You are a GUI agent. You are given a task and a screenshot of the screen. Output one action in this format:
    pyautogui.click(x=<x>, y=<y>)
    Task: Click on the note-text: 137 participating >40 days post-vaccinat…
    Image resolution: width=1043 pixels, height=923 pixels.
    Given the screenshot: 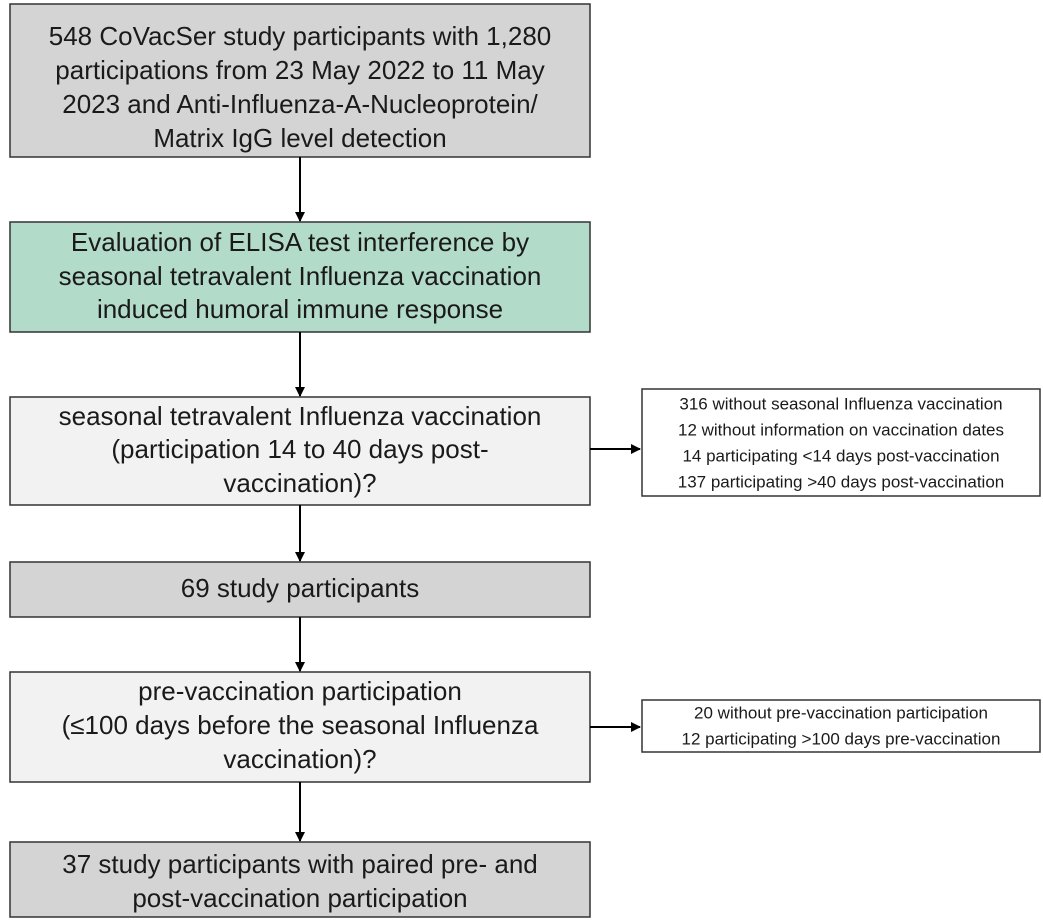 What is the action you would take?
    pyautogui.click(x=841, y=481)
    